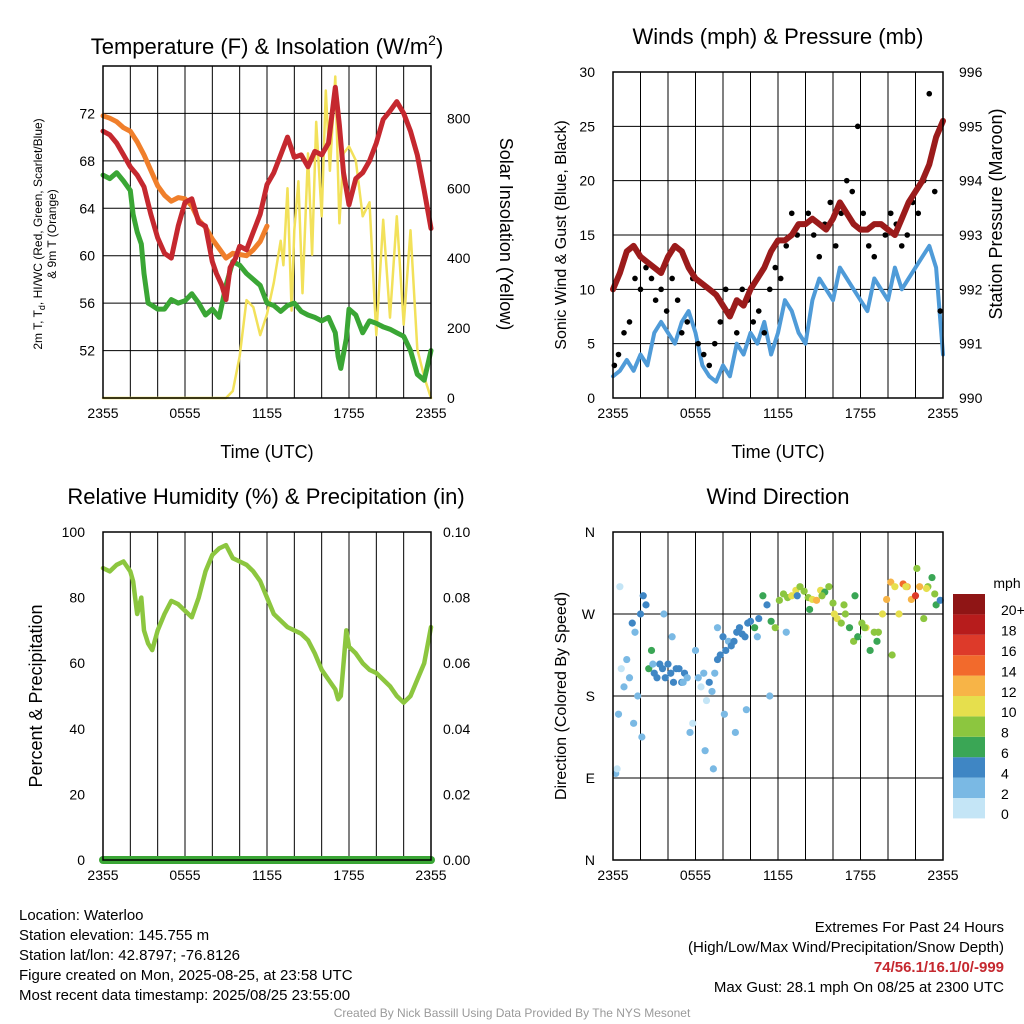 This screenshot has width=1024, height=1024. I want to click on y-tick-label-left: 5, so click(591, 344).